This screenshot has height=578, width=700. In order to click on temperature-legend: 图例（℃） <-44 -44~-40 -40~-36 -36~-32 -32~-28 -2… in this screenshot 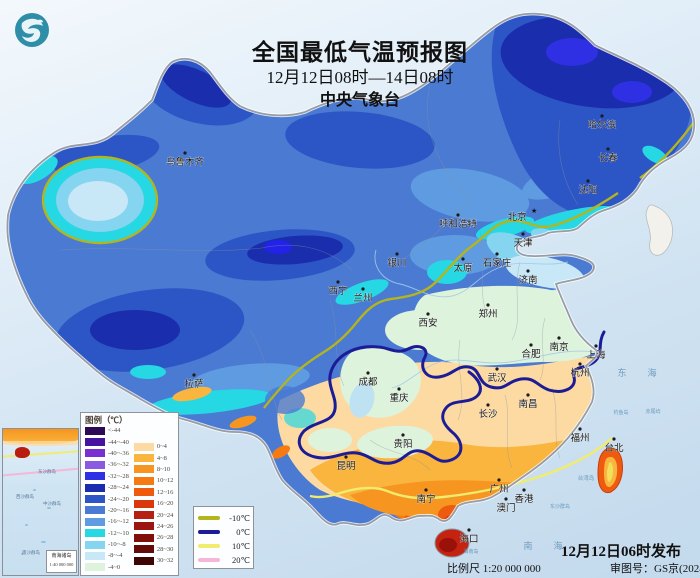, I will do `click(129, 494)`.